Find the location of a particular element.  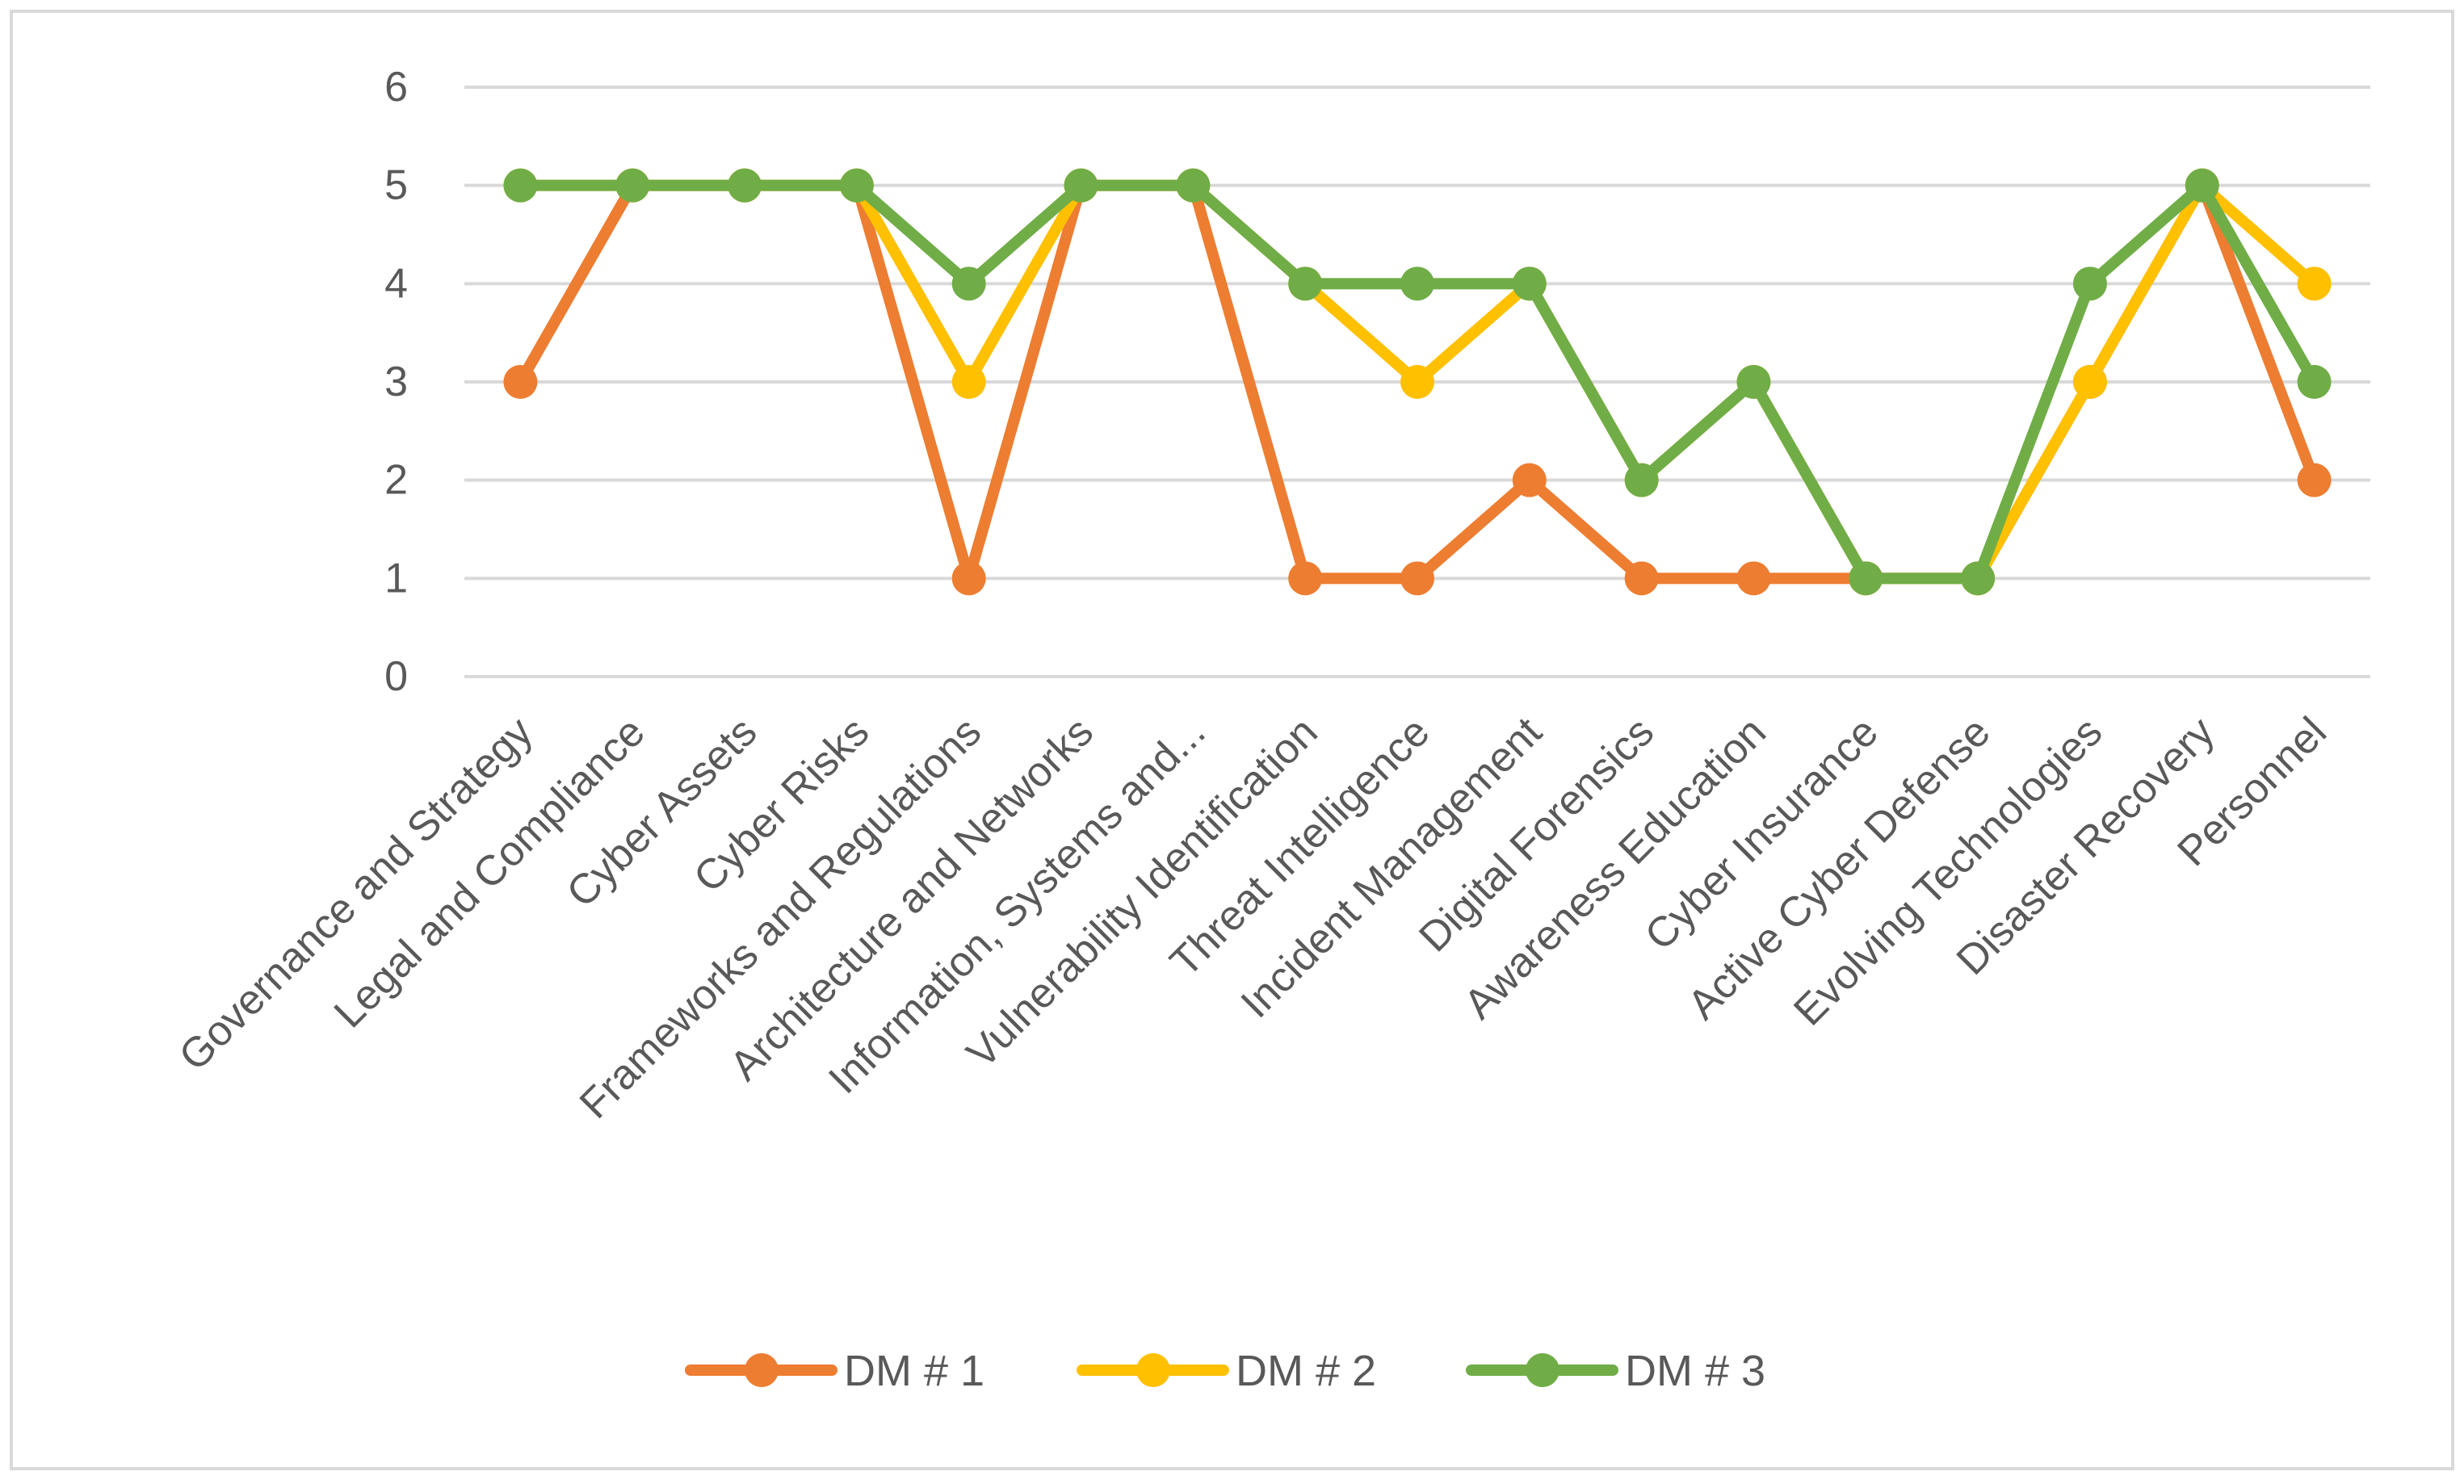

legend-label: DM # 2 is located at coordinates (1306, 1371).